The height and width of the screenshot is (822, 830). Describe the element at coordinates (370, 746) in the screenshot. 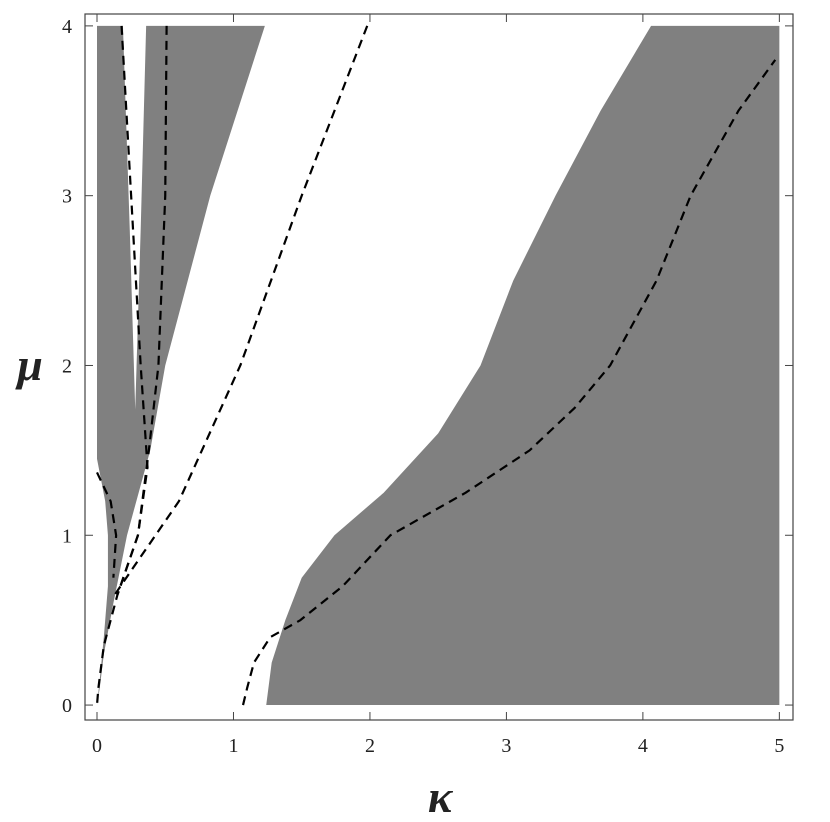

I see `x-tick-label: 2` at that location.